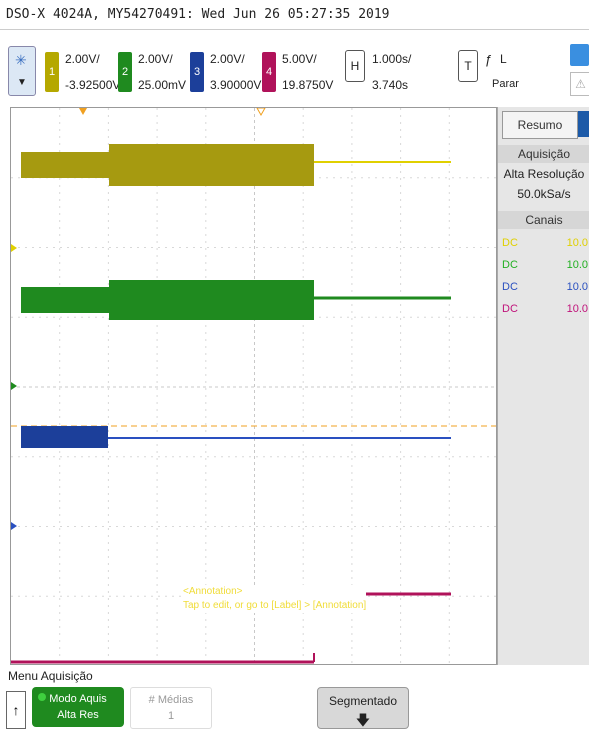  What do you see at coordinates (503, 59) in the screenshot?
I see `trigger-mode: L` at bounding box center [503, 59].